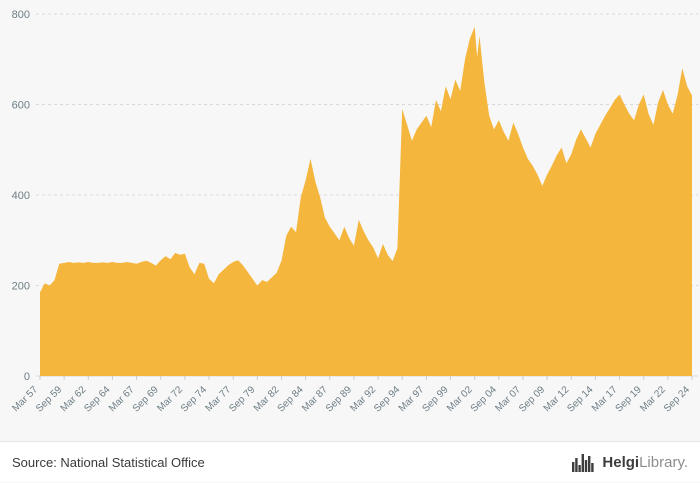 This screenshot has width=700, height=483. What do you see at coordinates (194, 399) in the screenshot?
I see `x-tick-label: Sep 74` at bounding box center [194, 399].